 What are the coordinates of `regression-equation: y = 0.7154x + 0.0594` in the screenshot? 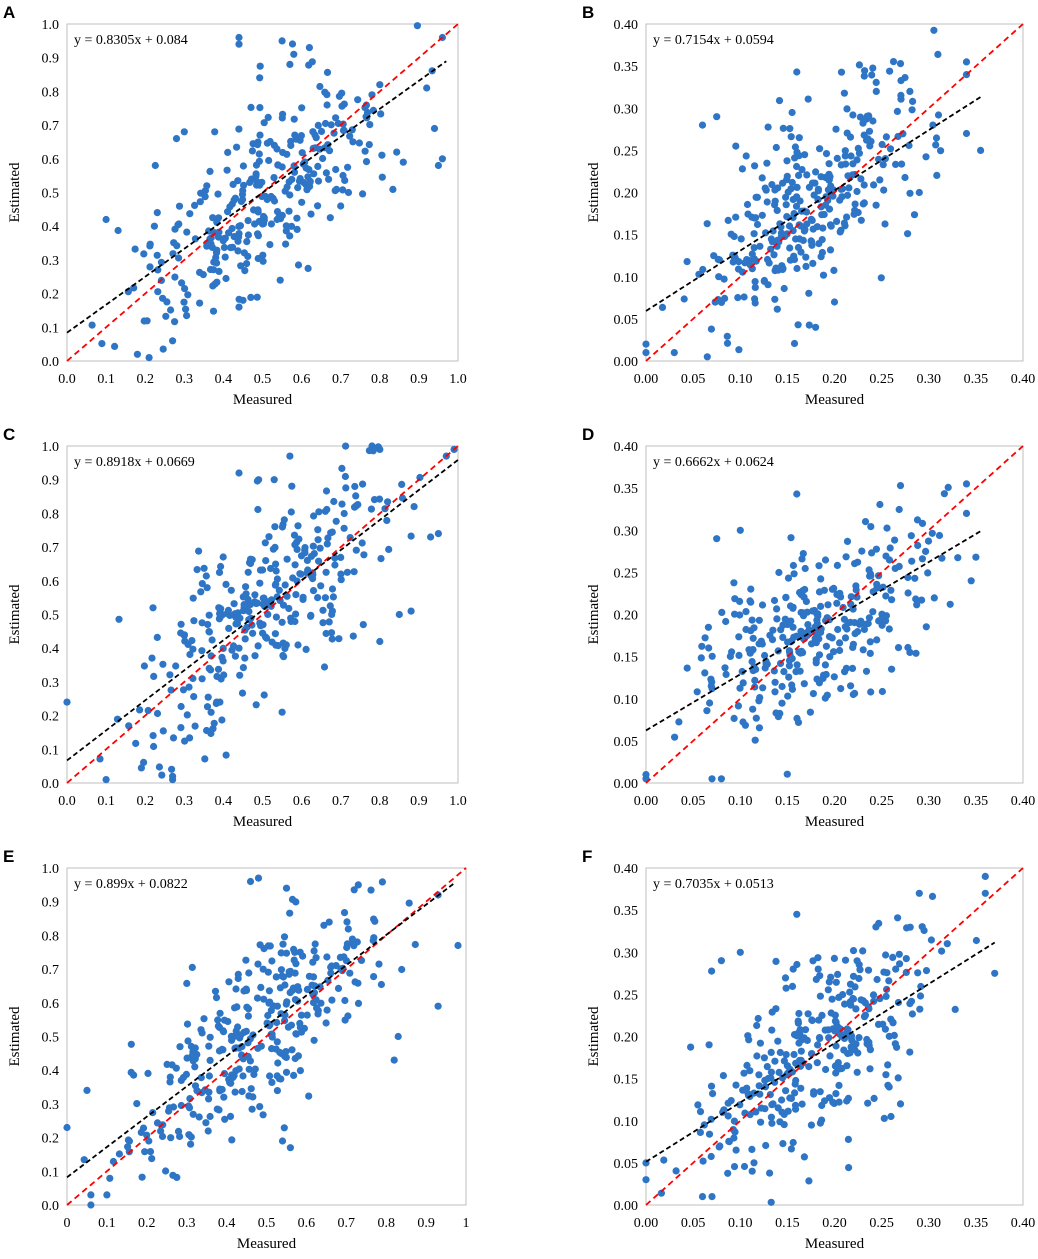 It's located at (713, 40).